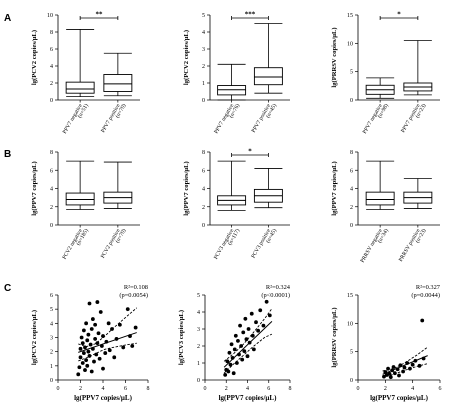  What do you see at coordinates (399, 15) in the screenshot?
I see `significance-mark: *` at bounding box center [399, 15].